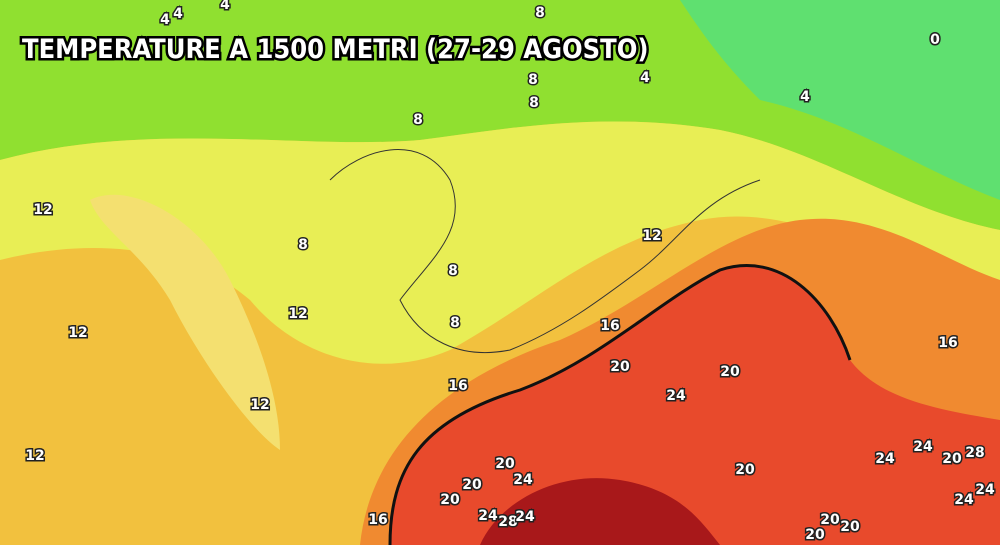  Describe the element at coordinates (840, 100) in the screenshot. I see `cold-zone` at that location.